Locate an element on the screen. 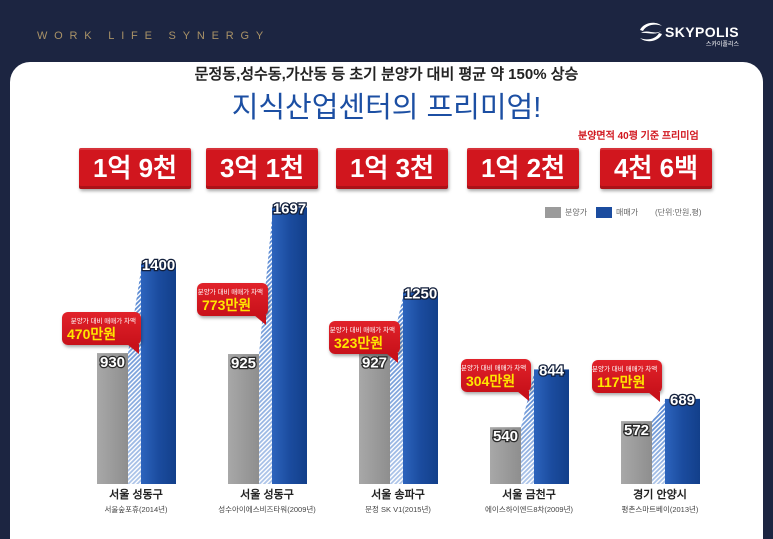 Image resolution: width=773 pixels, height=539 pixels. category-detail: 평촌스마트베이(2013년) is located at coordinates (660, 509).